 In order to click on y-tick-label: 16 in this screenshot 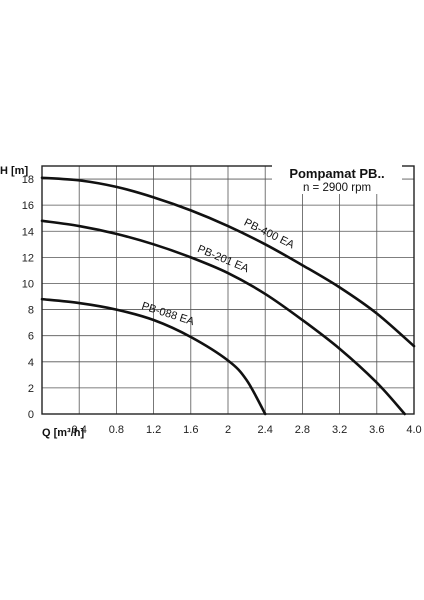, I will do `click(28, 206)`.